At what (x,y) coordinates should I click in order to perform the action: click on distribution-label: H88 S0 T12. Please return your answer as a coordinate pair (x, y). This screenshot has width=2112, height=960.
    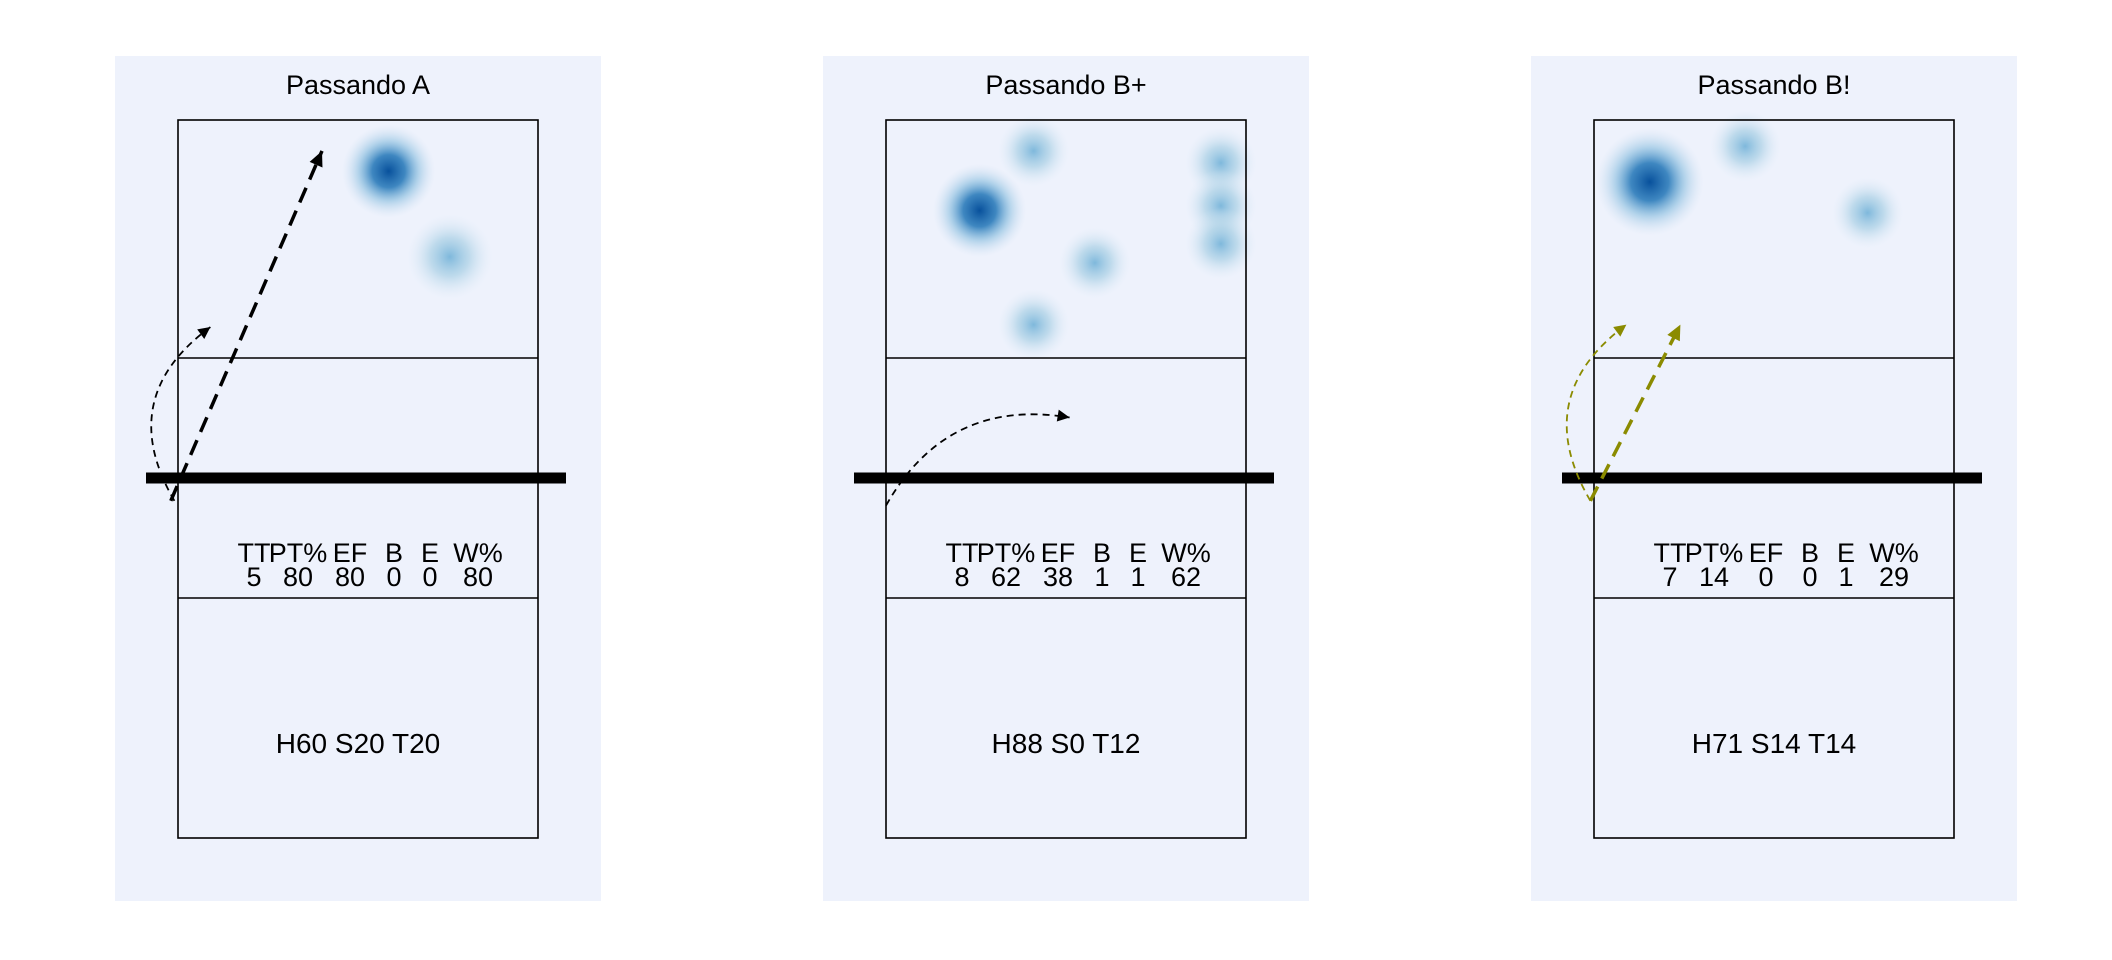
    Looking at the image, I should click on (1066, 743).